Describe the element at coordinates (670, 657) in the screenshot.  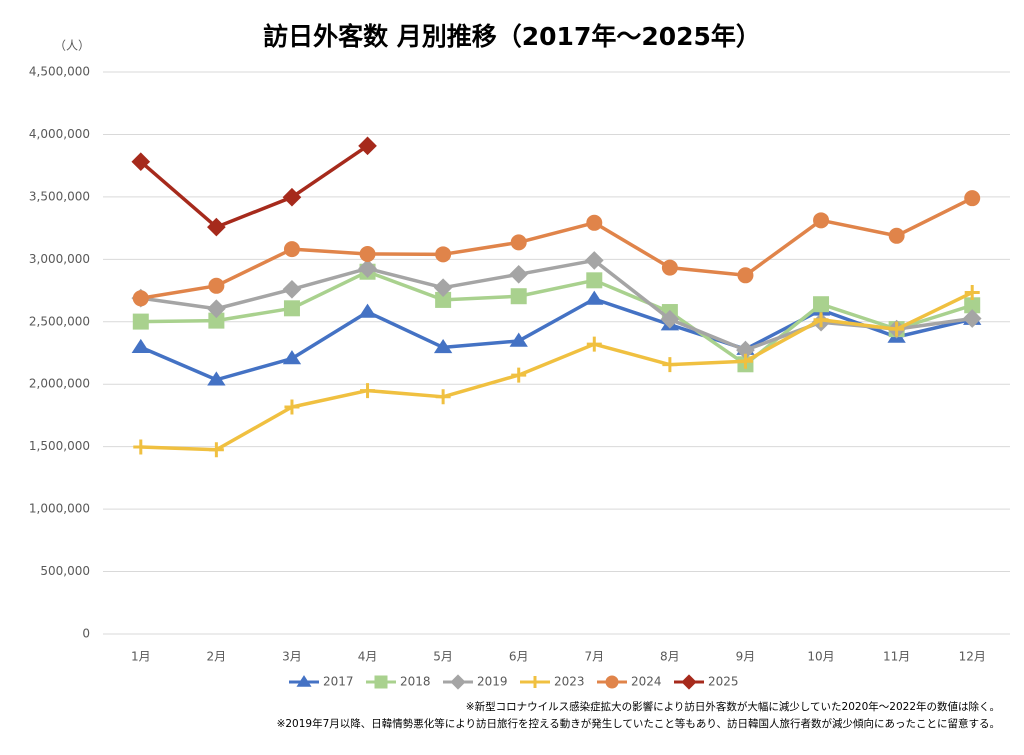
I see `x-tick-label: 8月` at that location.